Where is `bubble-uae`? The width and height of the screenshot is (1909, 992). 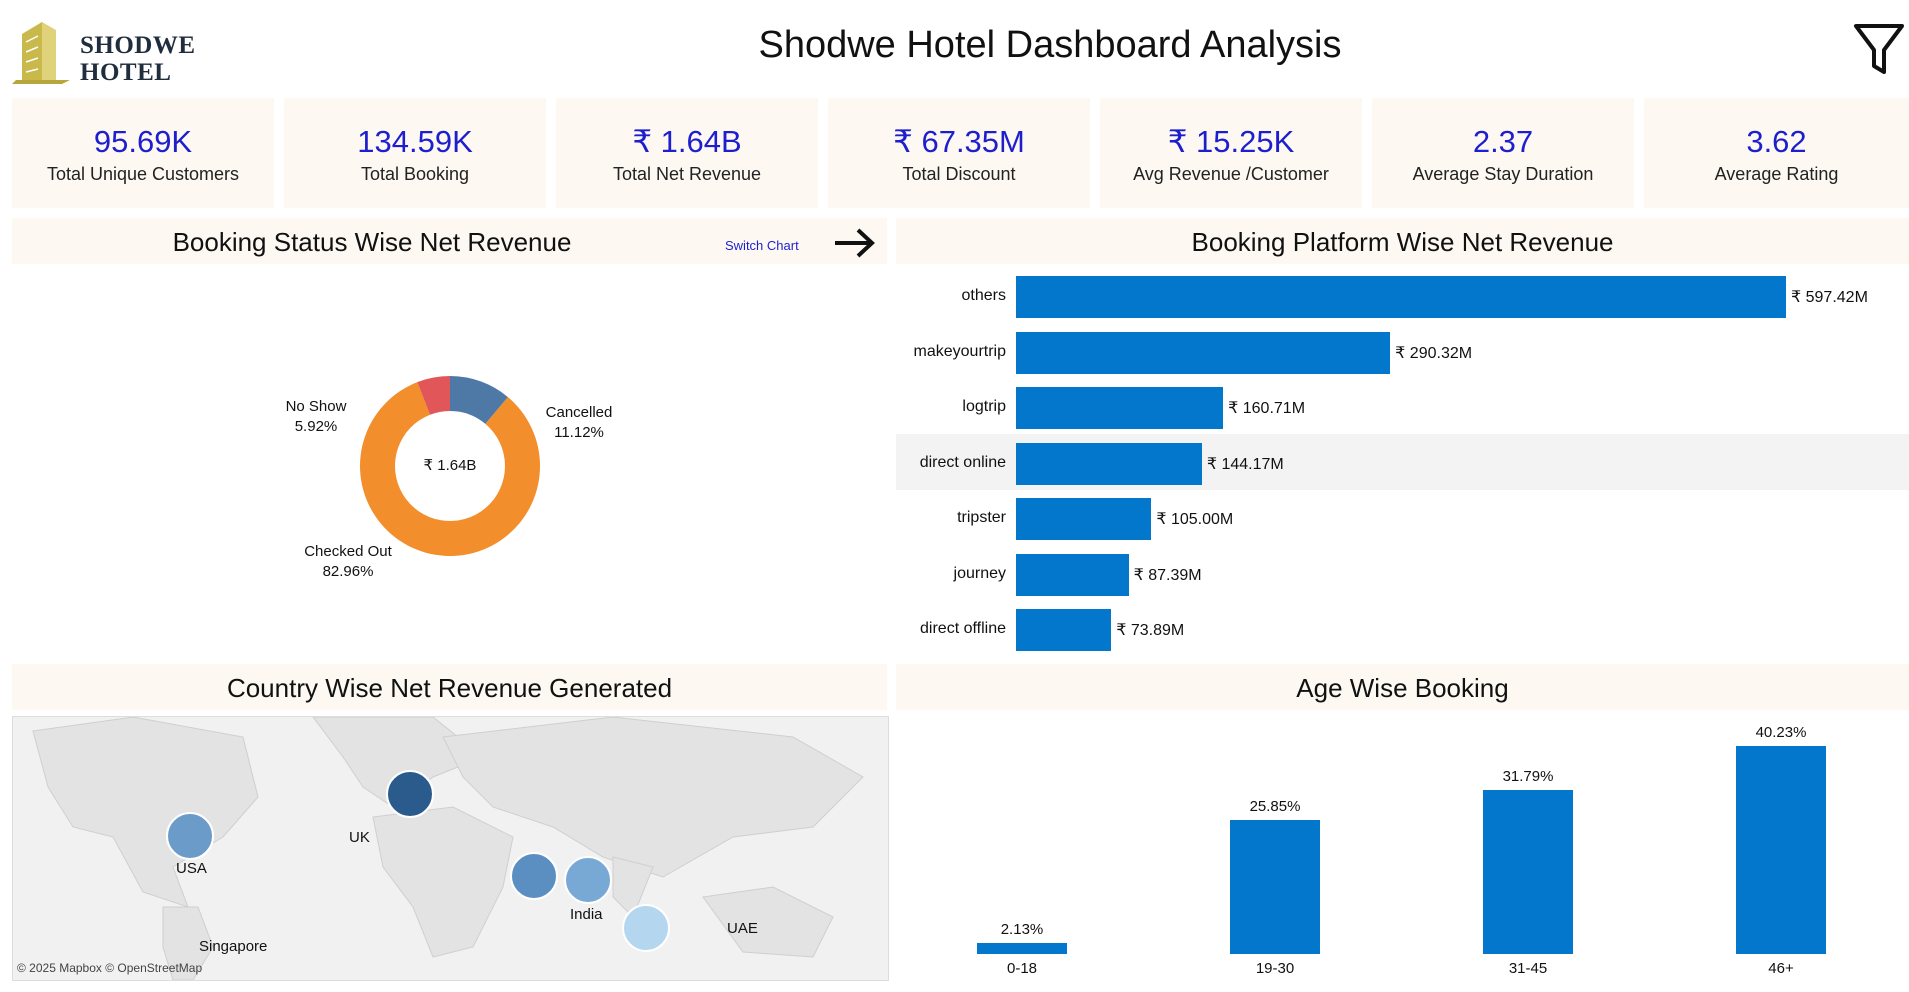 bubble-uae is located at coordinates (534, 876).